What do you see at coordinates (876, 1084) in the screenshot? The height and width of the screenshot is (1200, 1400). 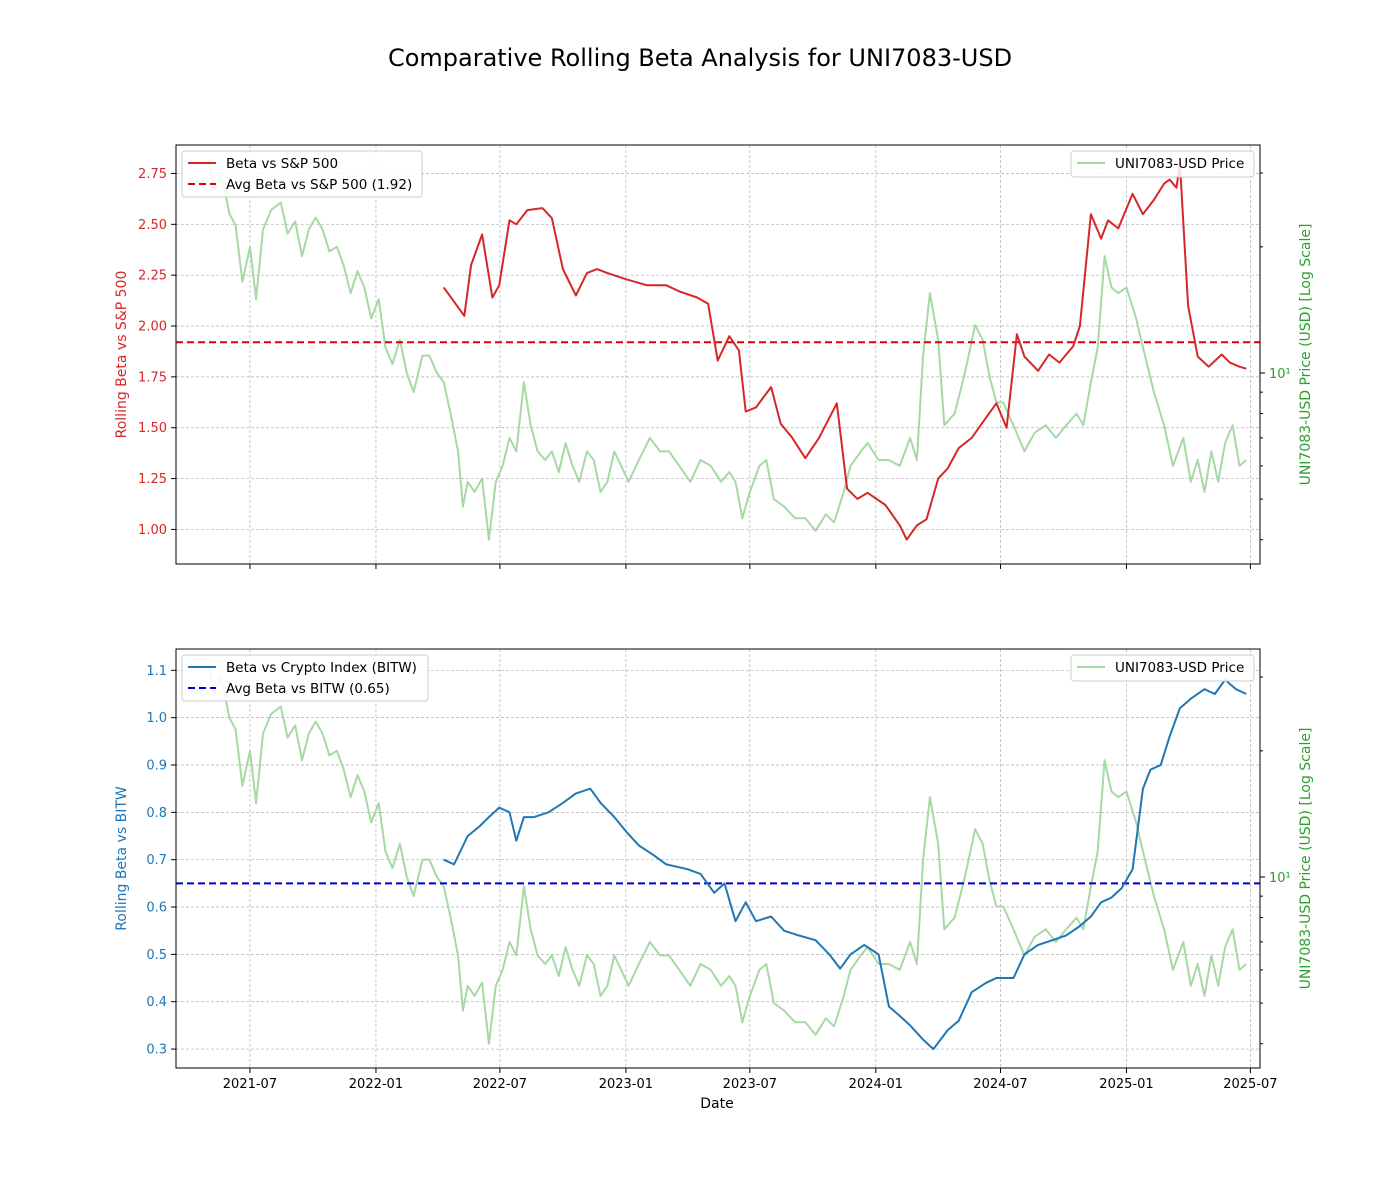 I see `x-tick-label: 2024-01` at bounding box center [876, 1084].